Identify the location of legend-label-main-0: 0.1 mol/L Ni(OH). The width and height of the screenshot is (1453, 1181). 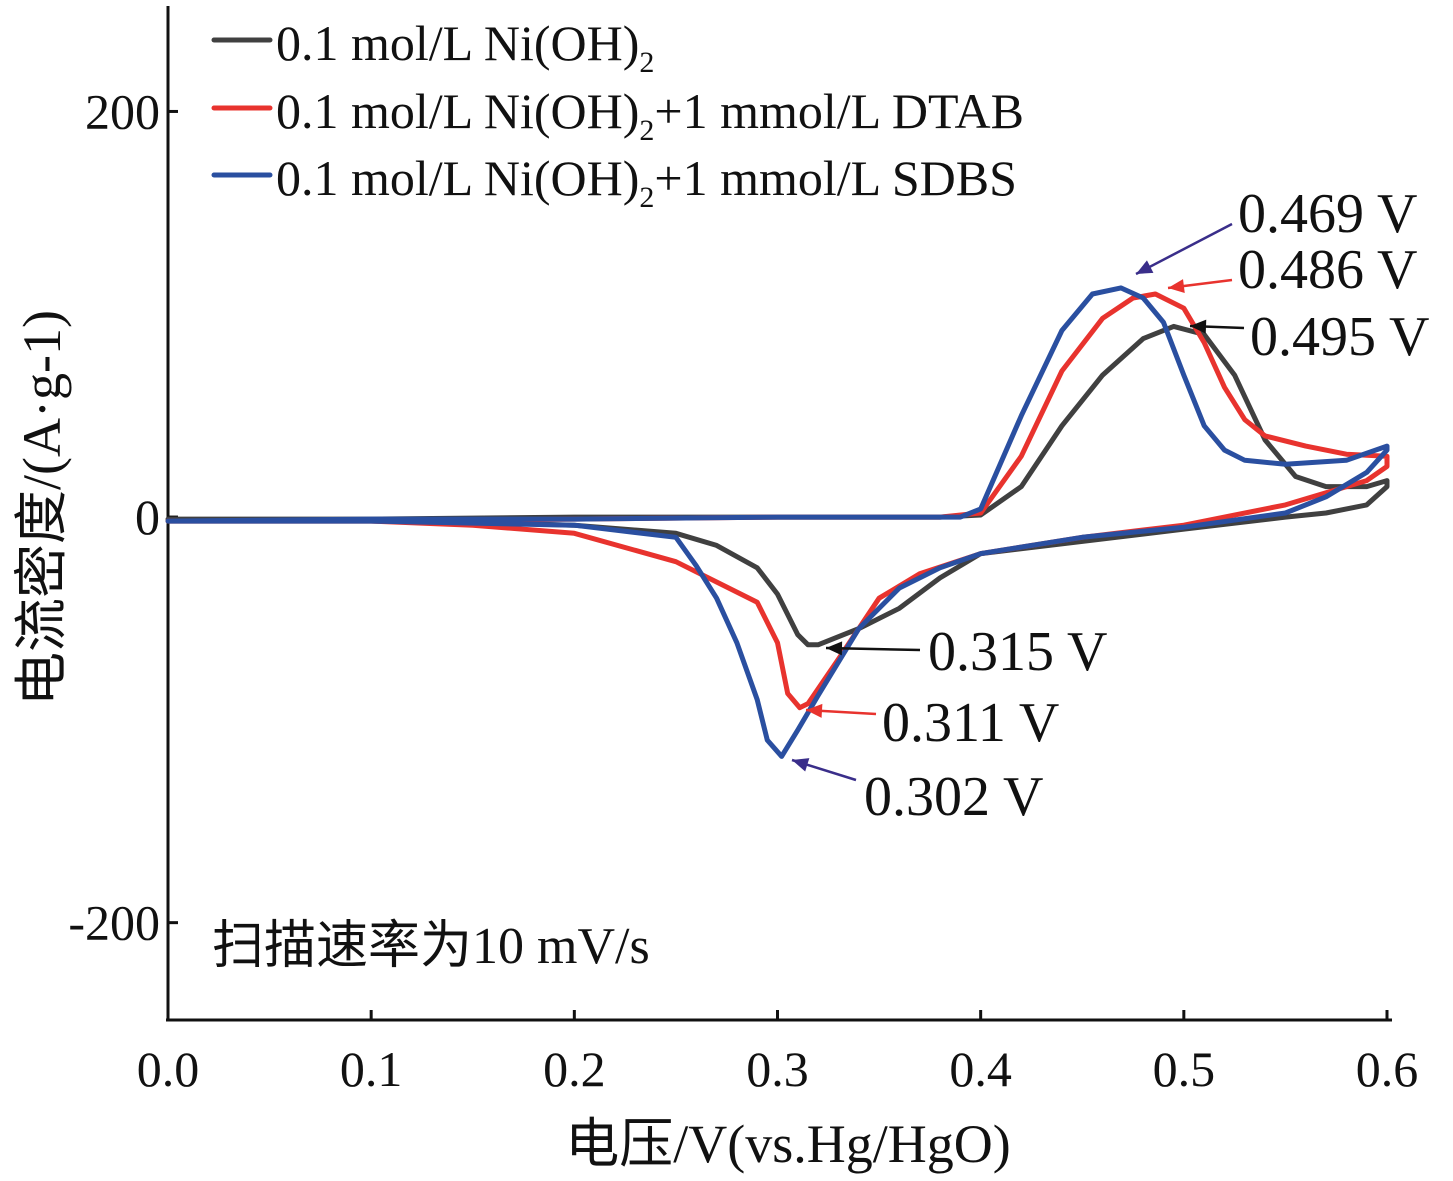
(457, 43).